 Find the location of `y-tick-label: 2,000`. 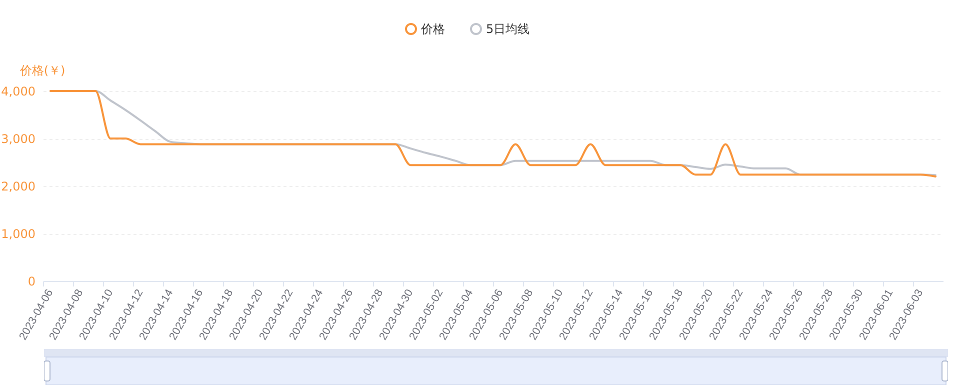

y-tick-label: 2,000 is located at coordinates (18, 187).